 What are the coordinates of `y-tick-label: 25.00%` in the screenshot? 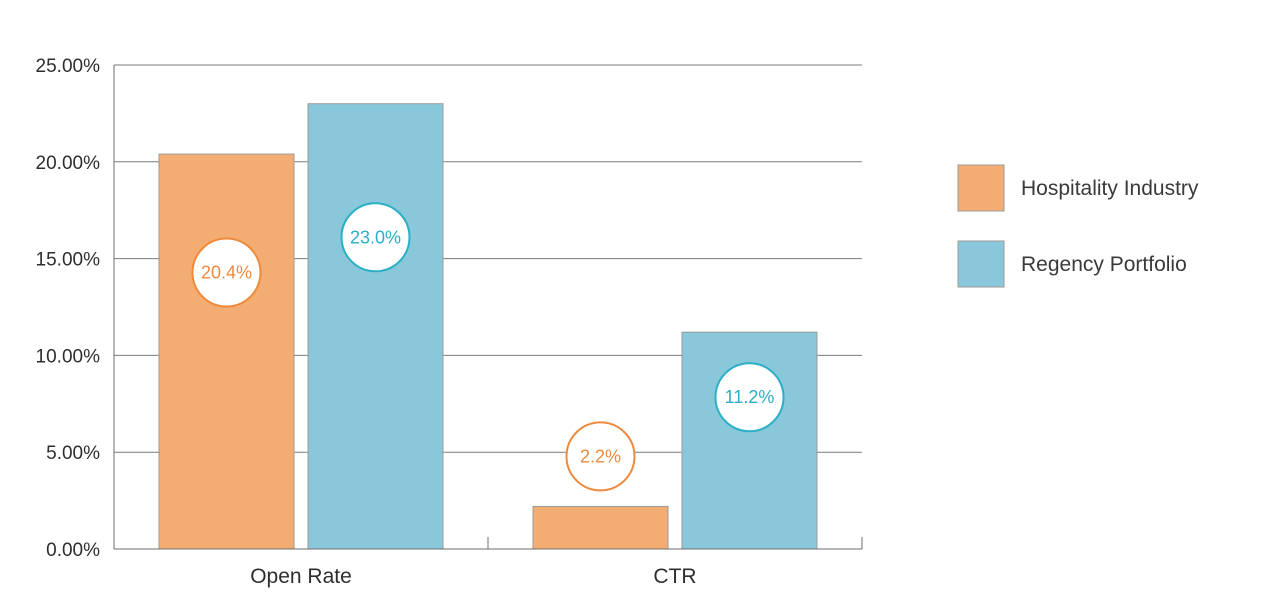 It's located at (68, 66).